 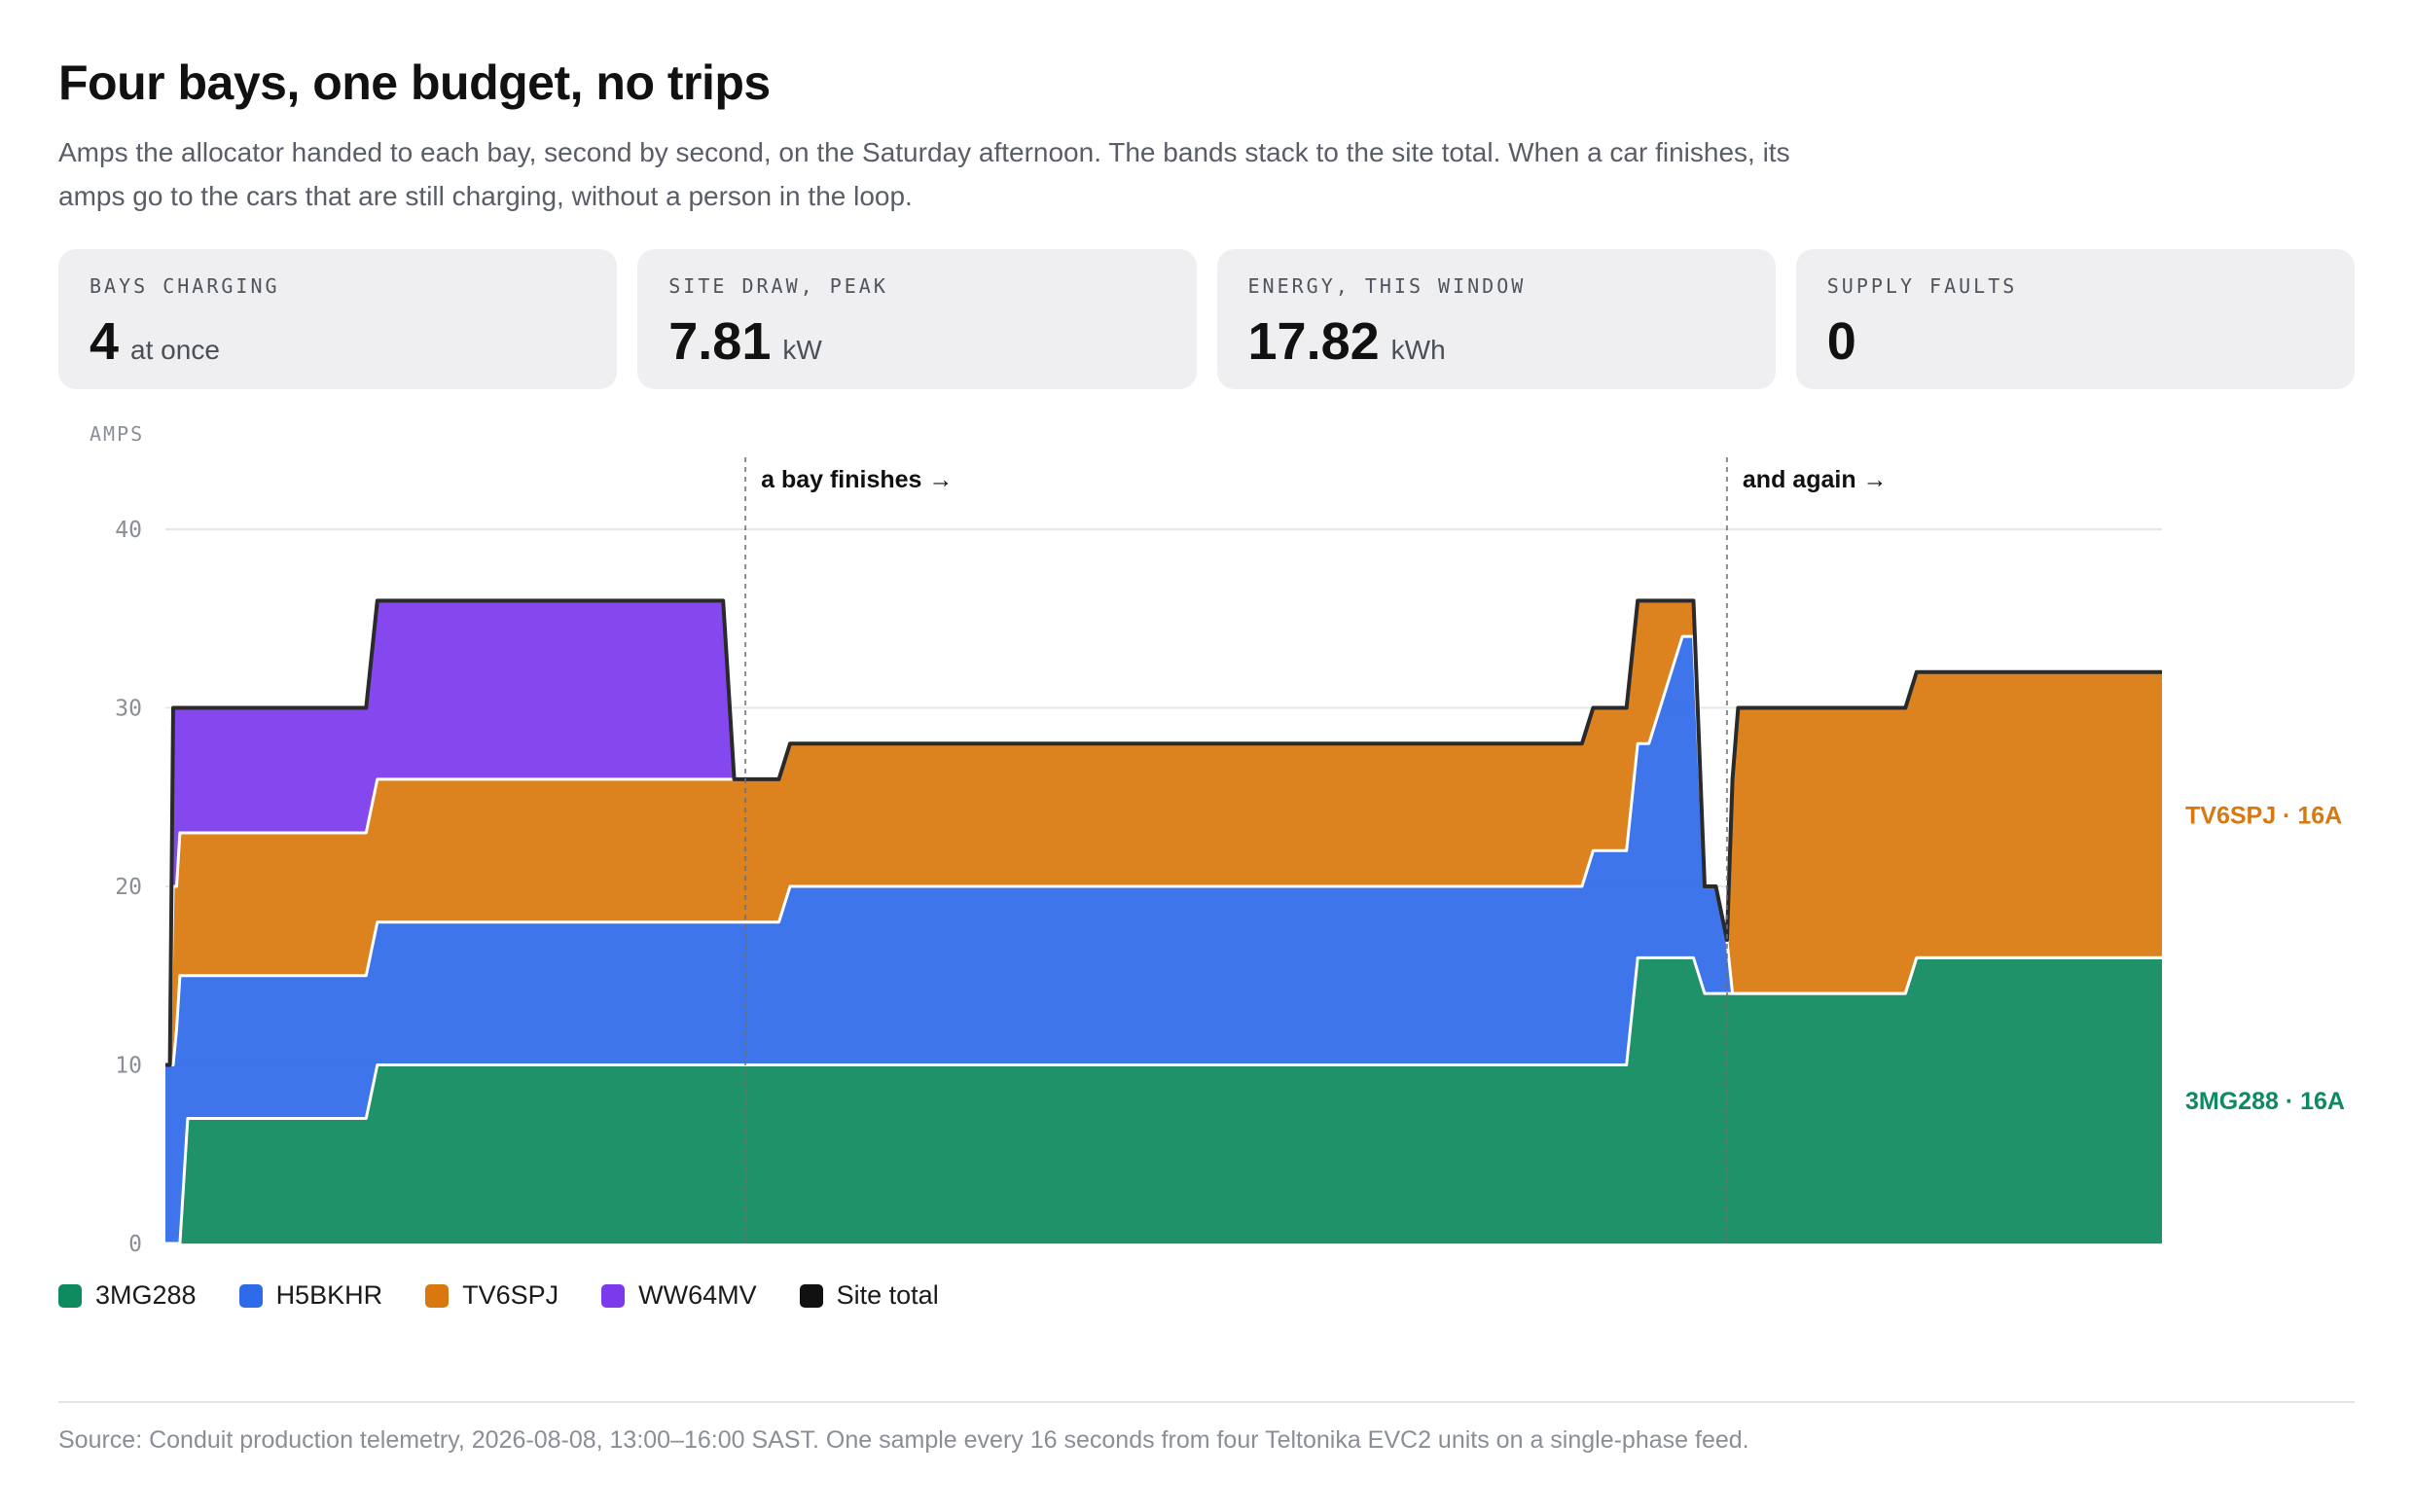 What do you see at coordinates (1841, 341) in the screenshot?
I see `stat-value: 0` at bounding box center [1841, 341].